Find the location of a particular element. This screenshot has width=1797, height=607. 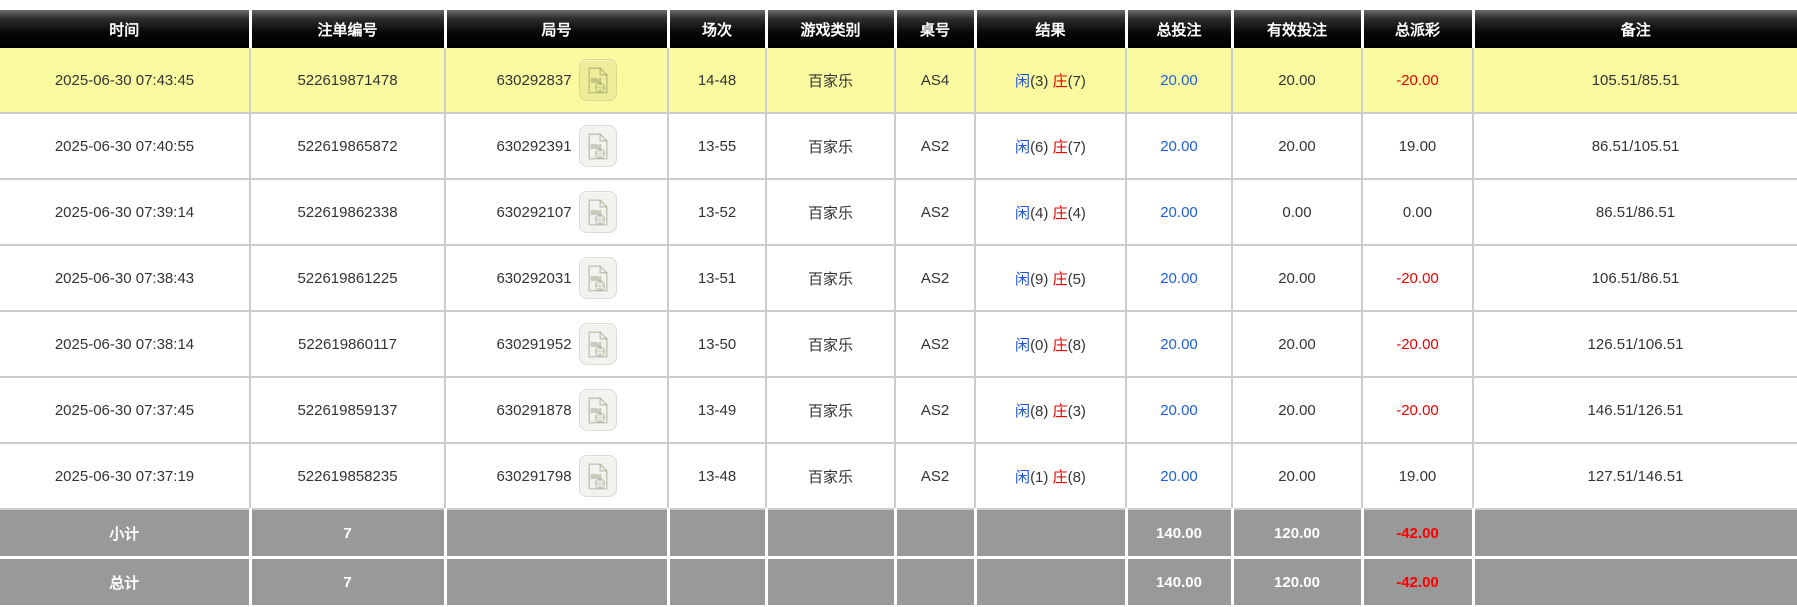

round-id-text: 630291798 is located at coordinates (534, 476).